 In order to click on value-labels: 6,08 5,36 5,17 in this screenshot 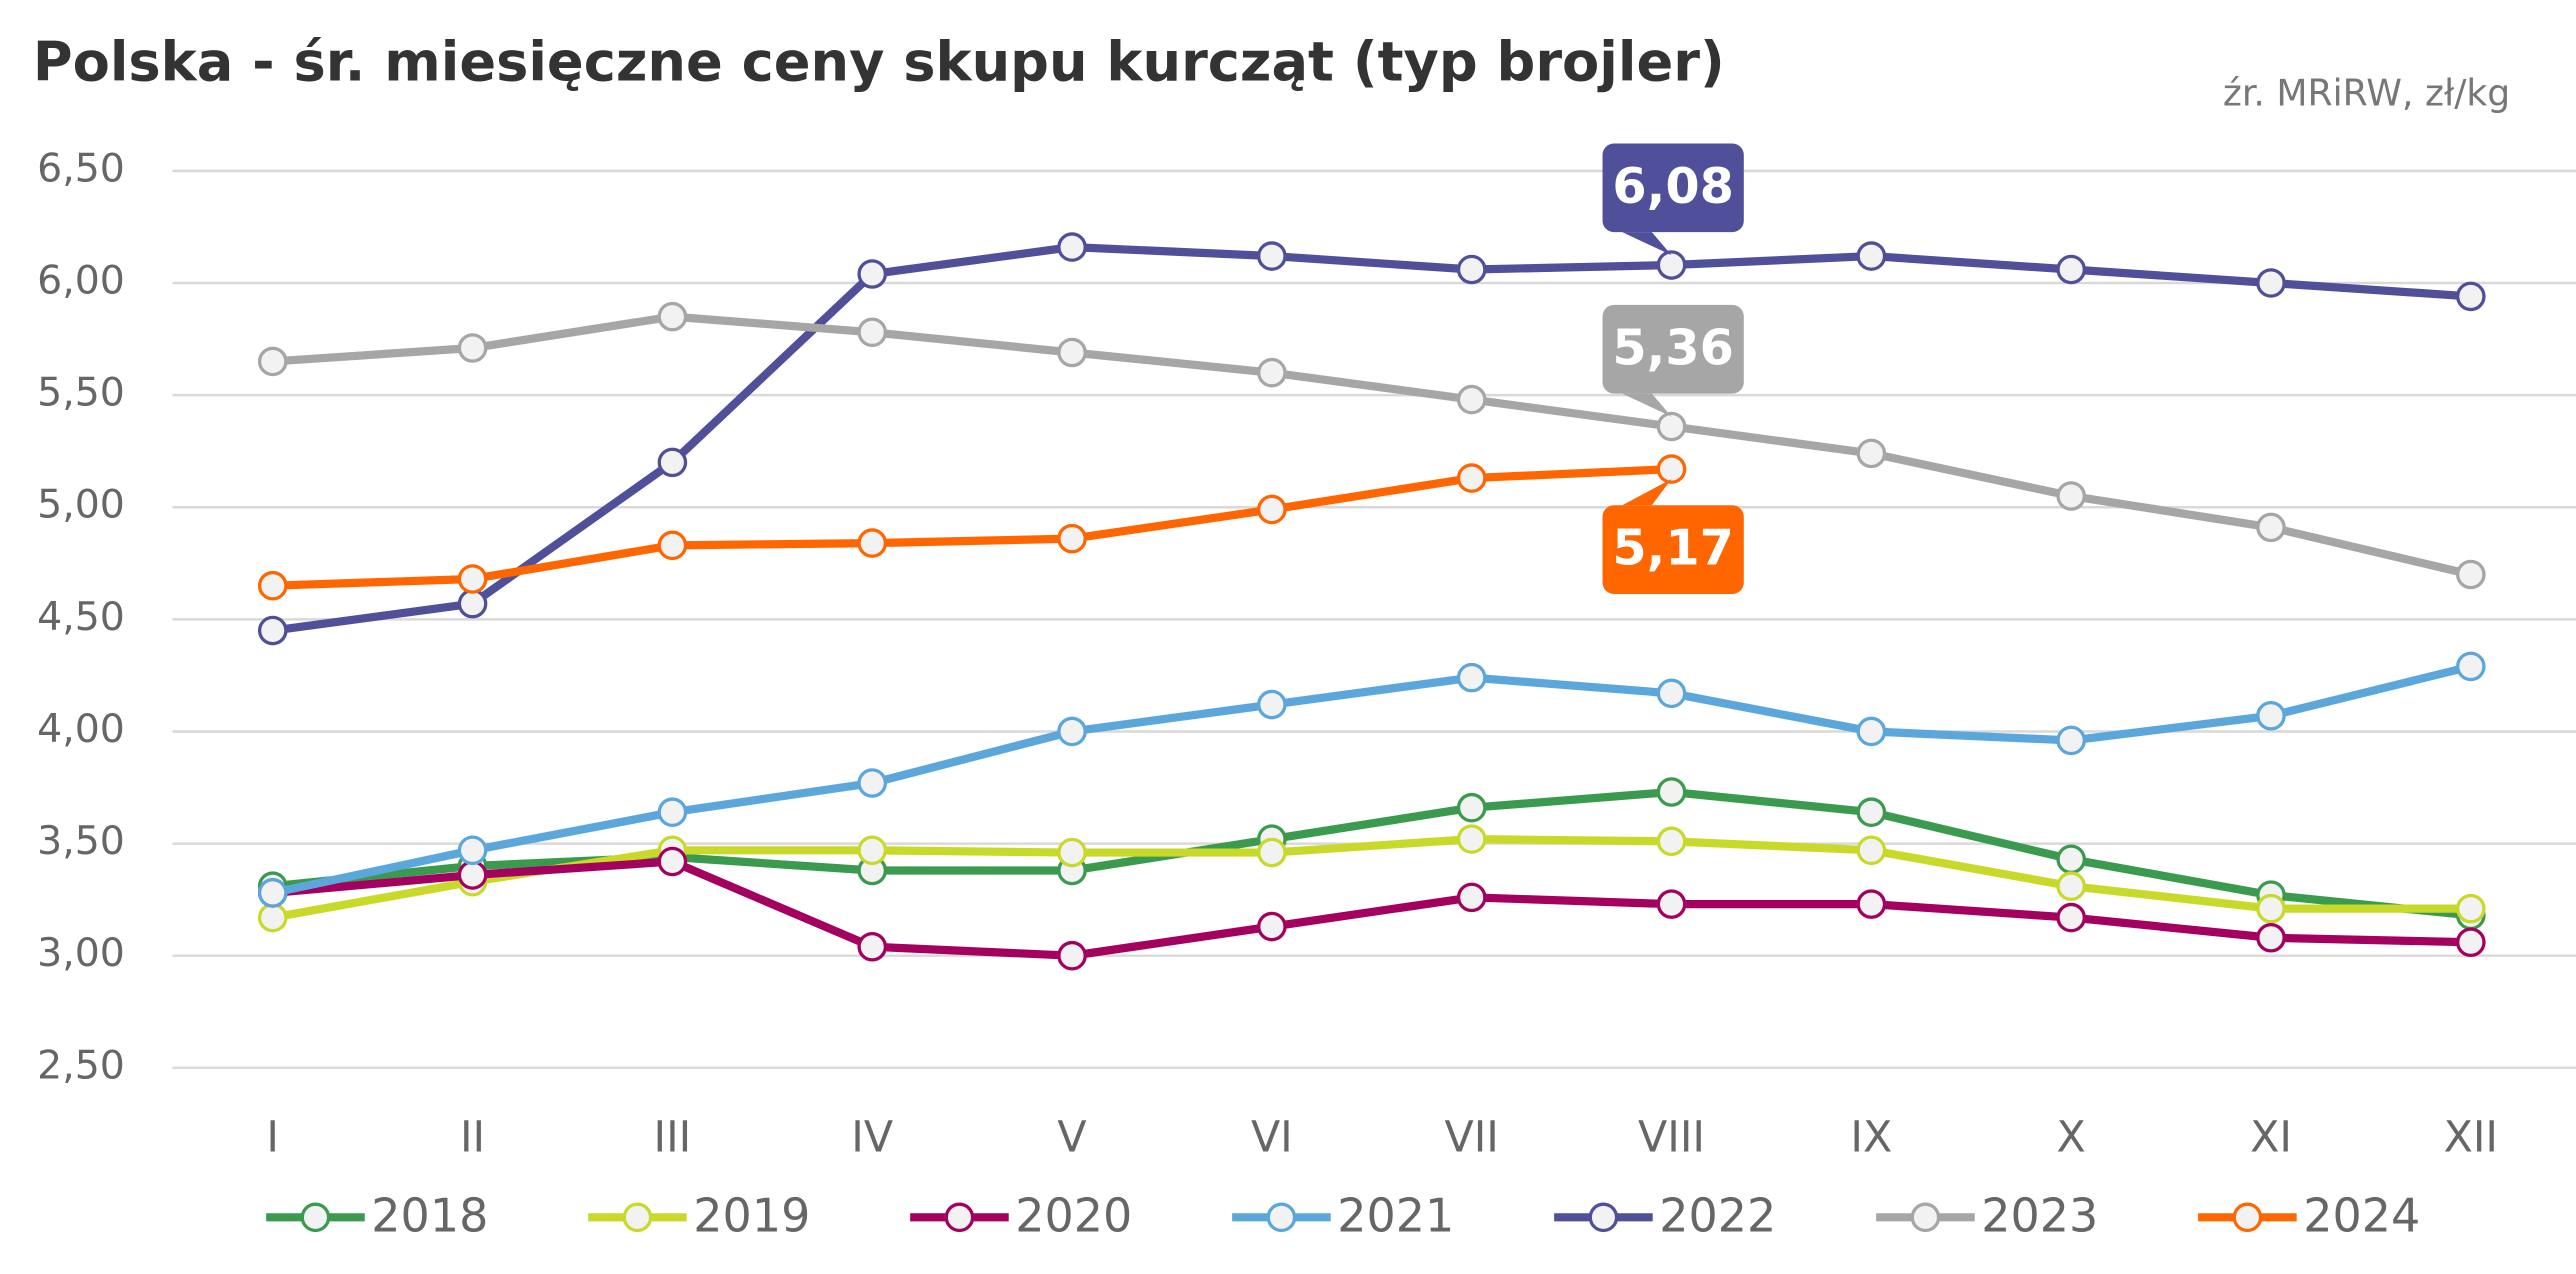, I will do `click(1673, 368)`.